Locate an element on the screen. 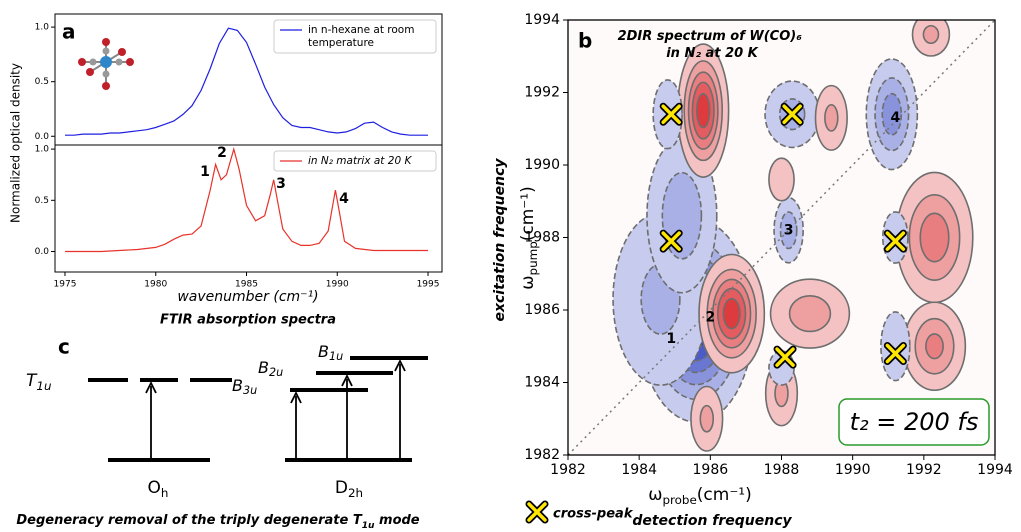  x-tick-label: 1992 is located at coordinates (924, 470).